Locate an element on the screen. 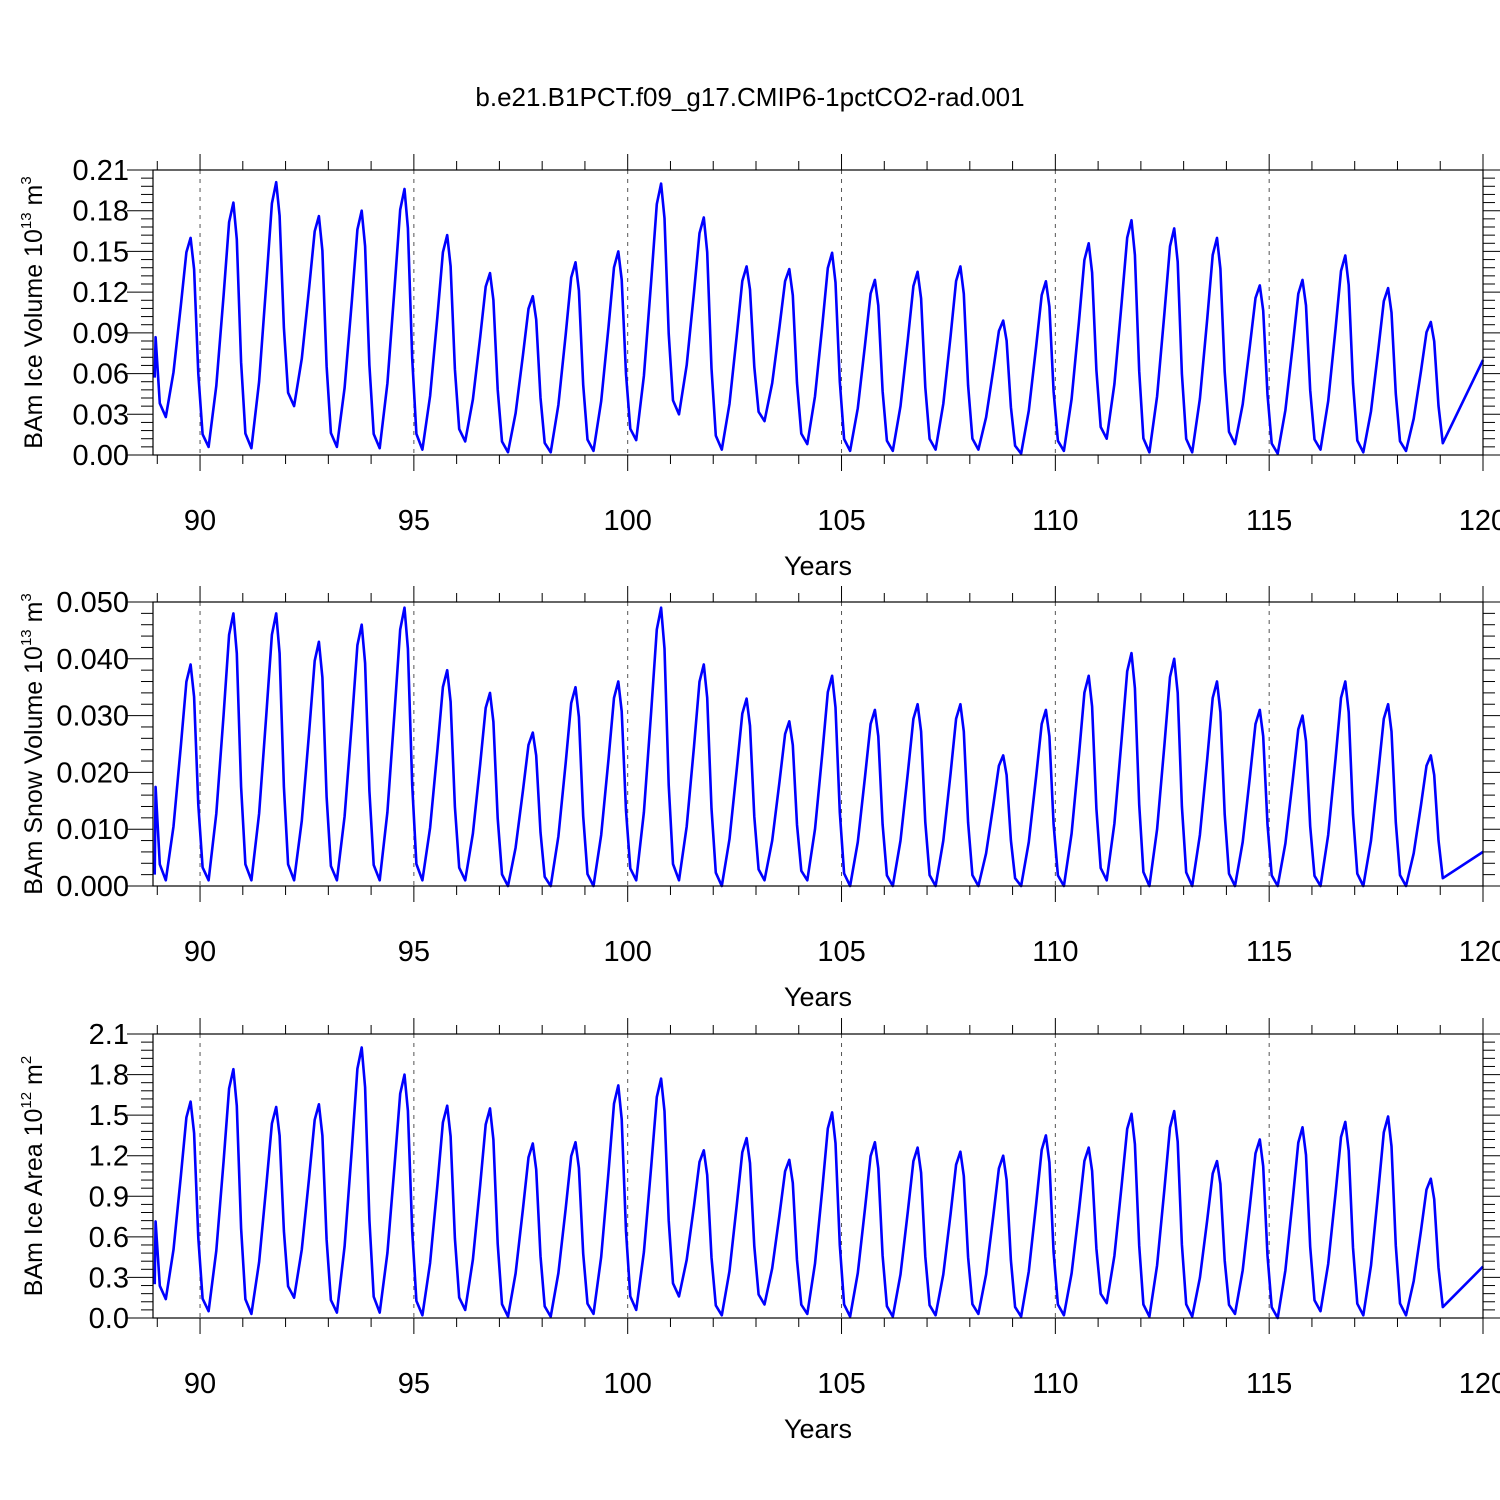 This screenshot has width=1500, height=1500. ice-area-y-tick-label: 1.2 is located at coordinates (109, 1157).